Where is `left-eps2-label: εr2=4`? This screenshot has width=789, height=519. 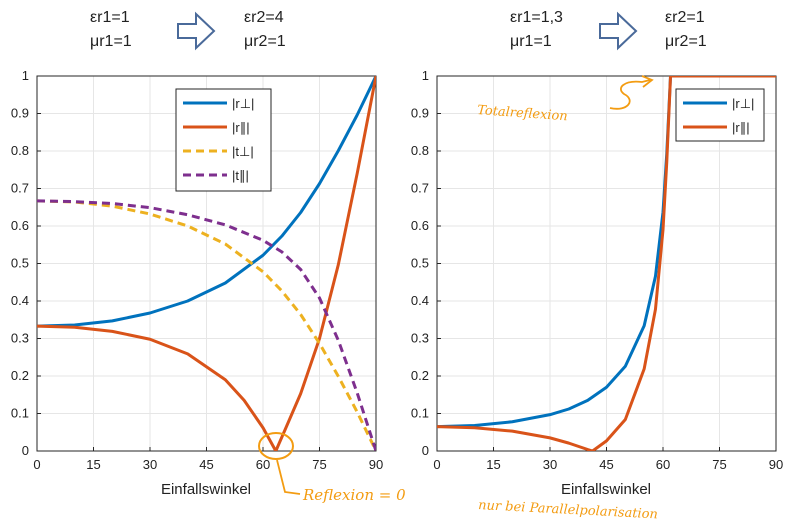
left-eps2-label: εr2=4 is located at coordinates (264, 17).